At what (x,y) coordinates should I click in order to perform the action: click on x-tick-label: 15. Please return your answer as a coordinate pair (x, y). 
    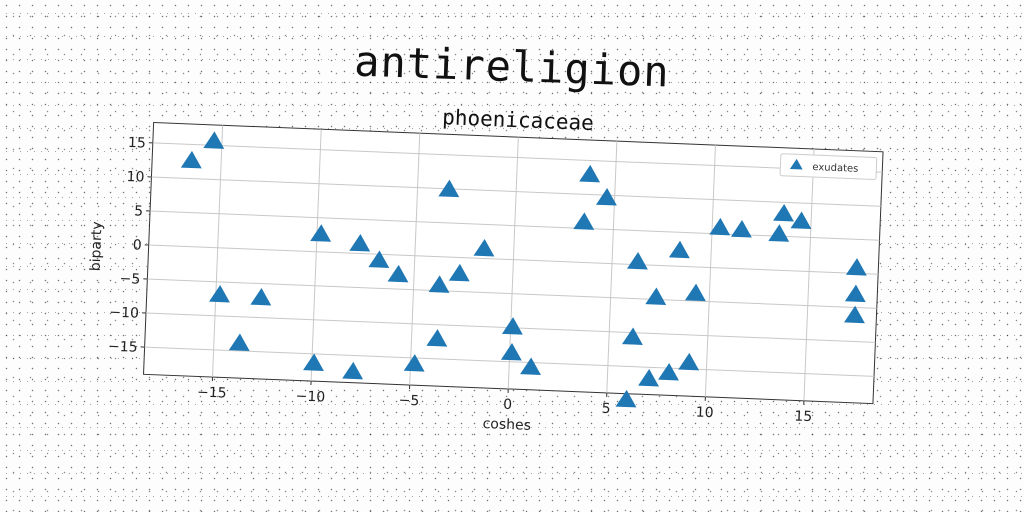
    Looking at the image, I should click on (803, 416).